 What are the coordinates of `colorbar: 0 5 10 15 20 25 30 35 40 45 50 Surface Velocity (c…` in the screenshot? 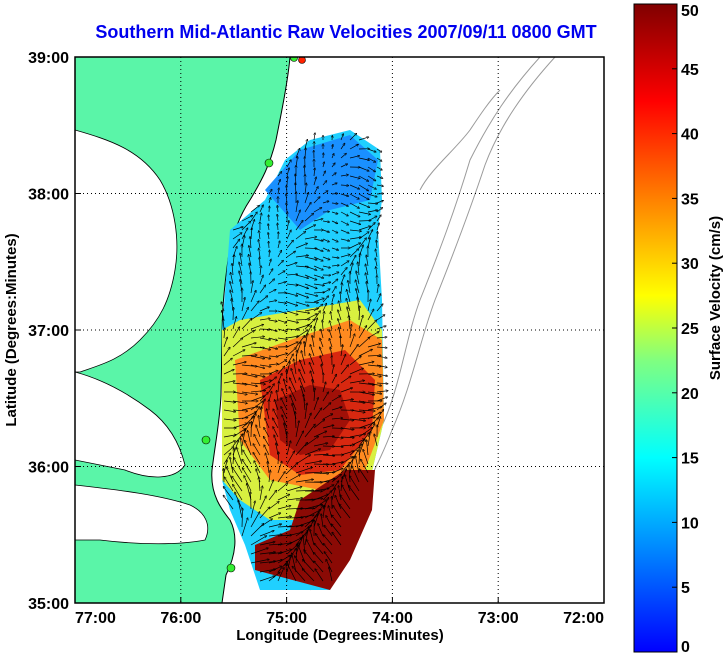 It's located at (678, 329).